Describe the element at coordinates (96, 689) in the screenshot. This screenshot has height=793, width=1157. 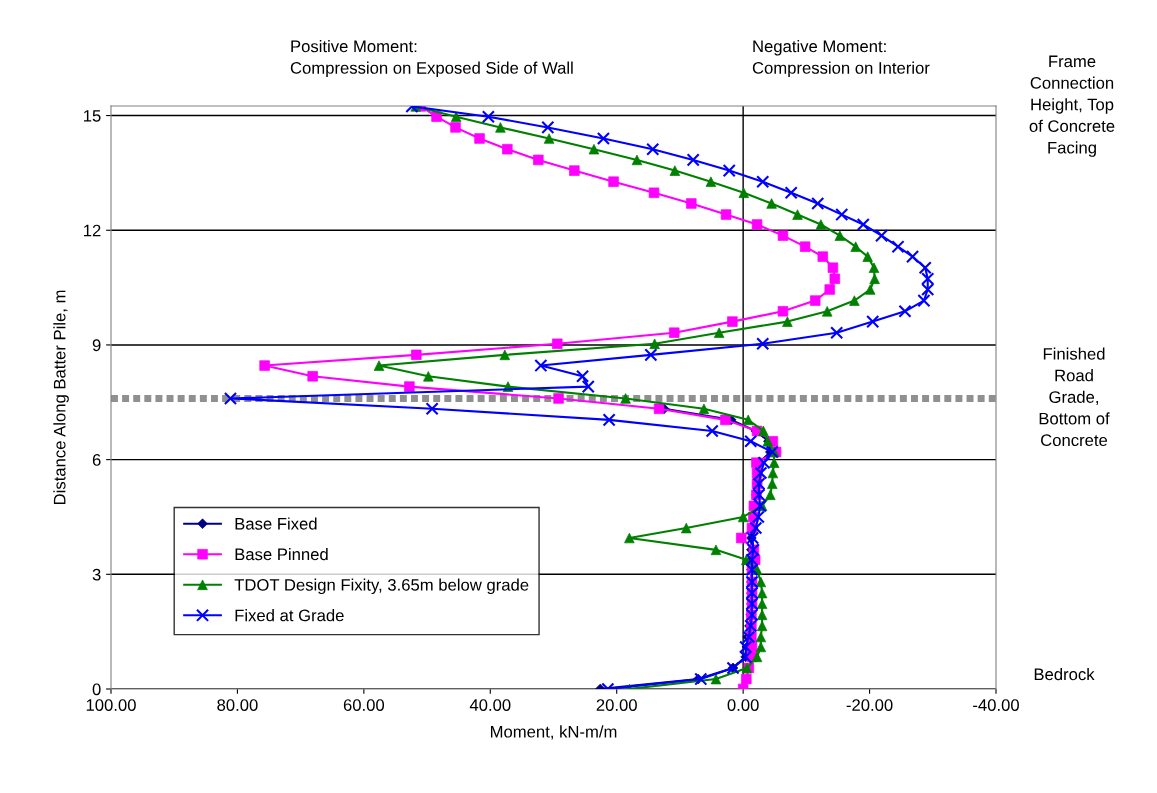
I see `y-tick-label: 0` at that location.